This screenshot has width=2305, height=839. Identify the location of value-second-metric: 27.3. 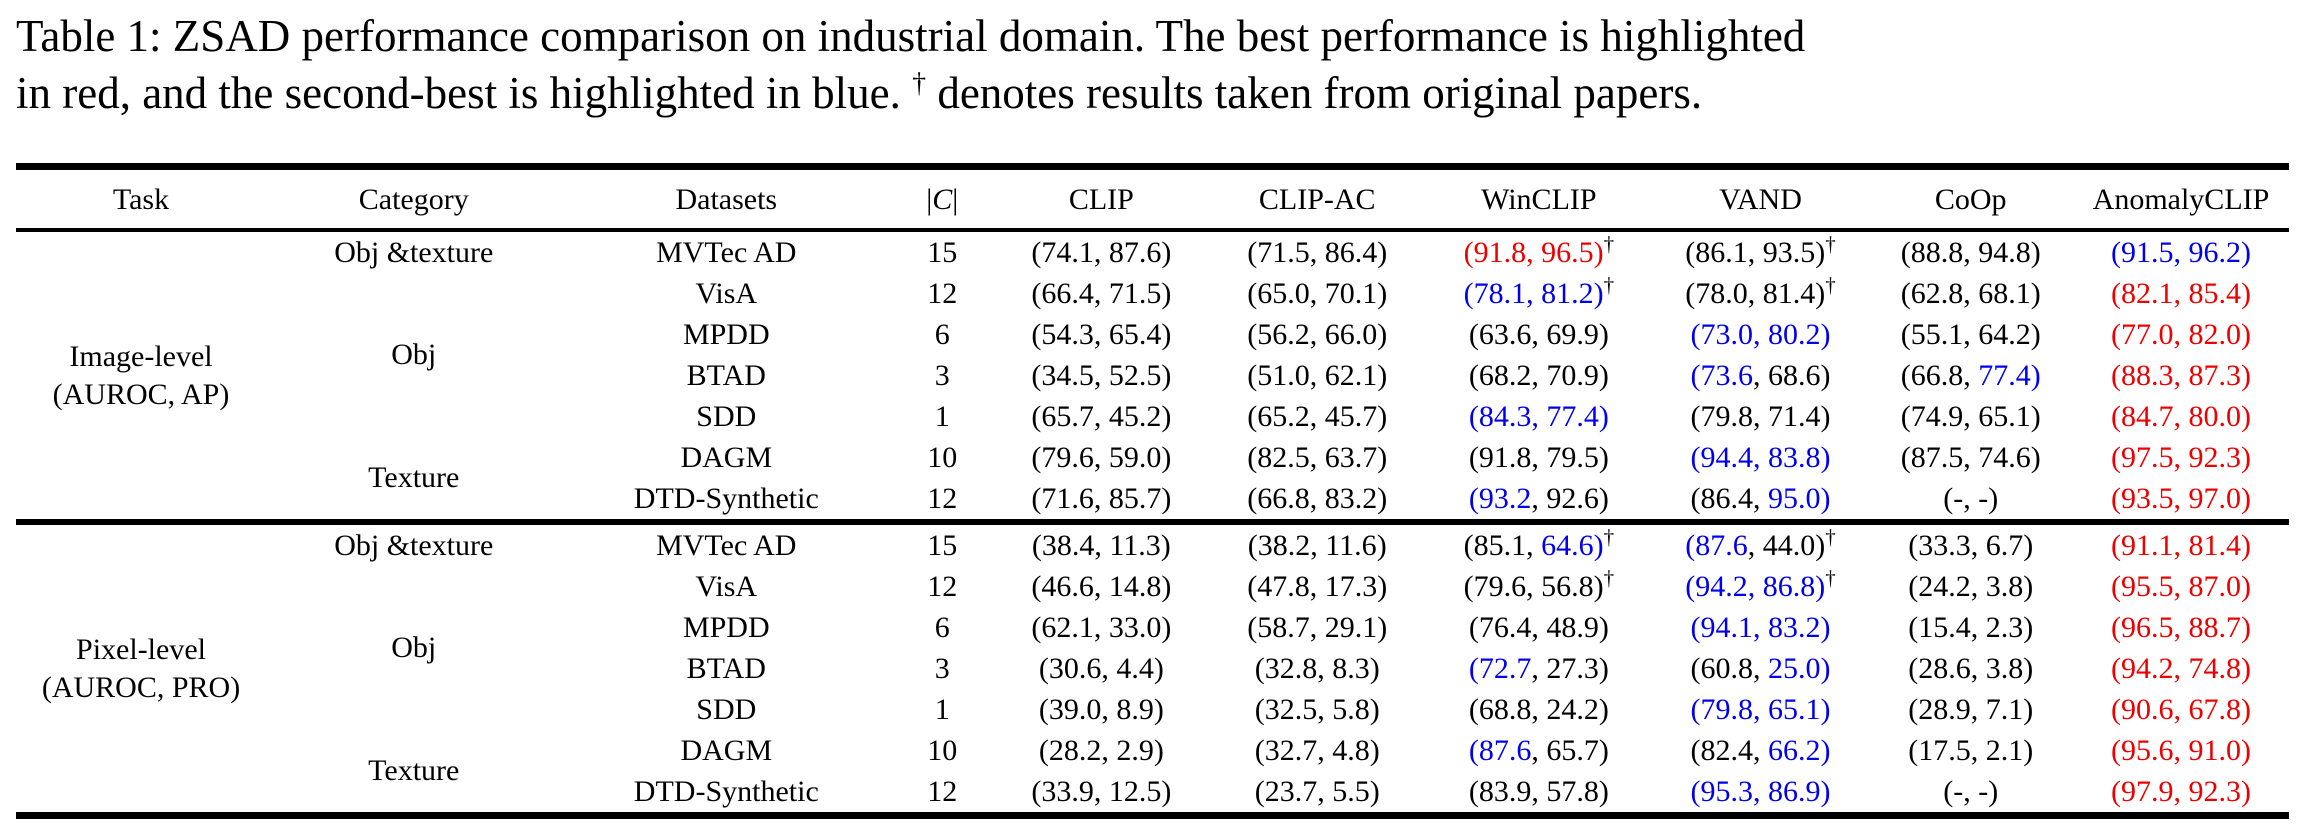
(1572, 668).